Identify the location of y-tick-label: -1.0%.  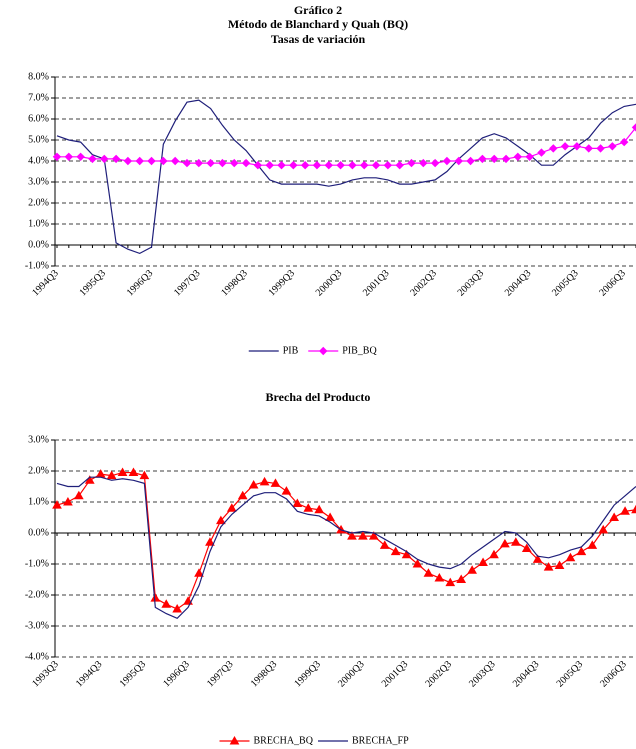
(37, 563).